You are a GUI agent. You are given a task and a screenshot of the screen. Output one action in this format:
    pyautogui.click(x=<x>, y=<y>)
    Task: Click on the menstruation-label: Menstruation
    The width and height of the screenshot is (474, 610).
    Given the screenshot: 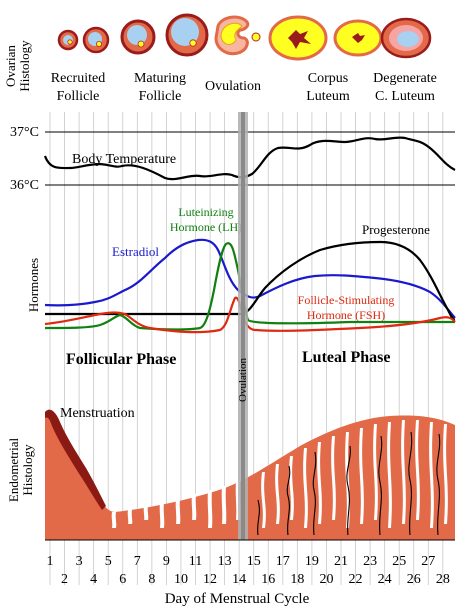 What is the action you would take?
    pyautogui.click(x=97, y=413)
    